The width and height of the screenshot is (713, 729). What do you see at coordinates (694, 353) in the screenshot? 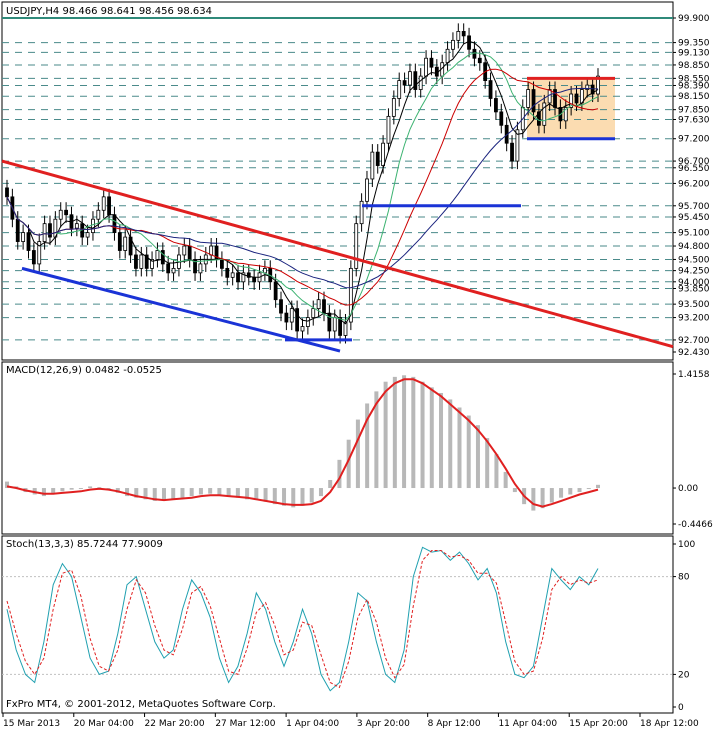
I see `price-tick-label: 92.430` at bounding box center [694, 353].